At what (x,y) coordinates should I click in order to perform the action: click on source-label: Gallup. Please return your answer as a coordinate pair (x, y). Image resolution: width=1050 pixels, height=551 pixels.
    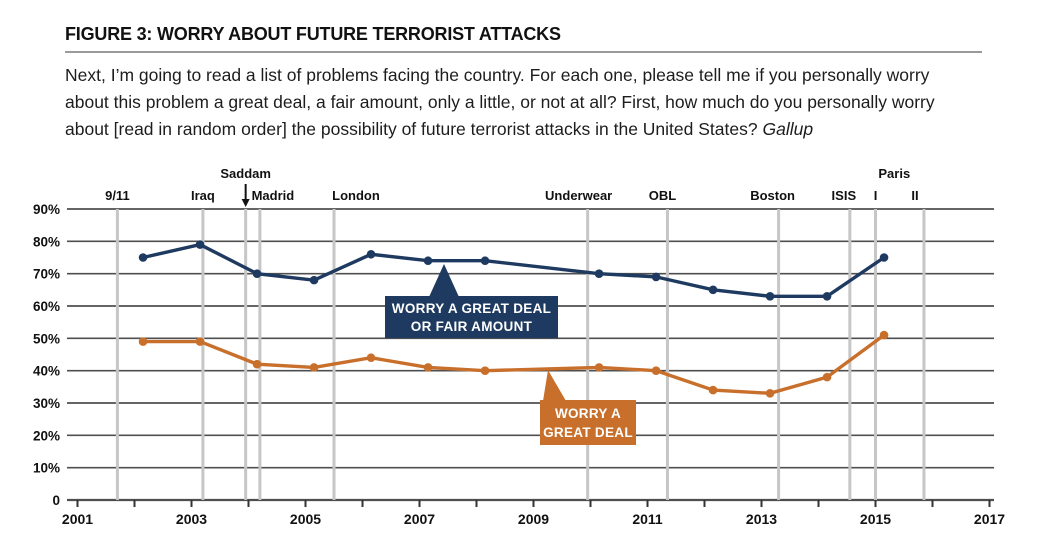
    Looking at the image, I should click on (788, 129).